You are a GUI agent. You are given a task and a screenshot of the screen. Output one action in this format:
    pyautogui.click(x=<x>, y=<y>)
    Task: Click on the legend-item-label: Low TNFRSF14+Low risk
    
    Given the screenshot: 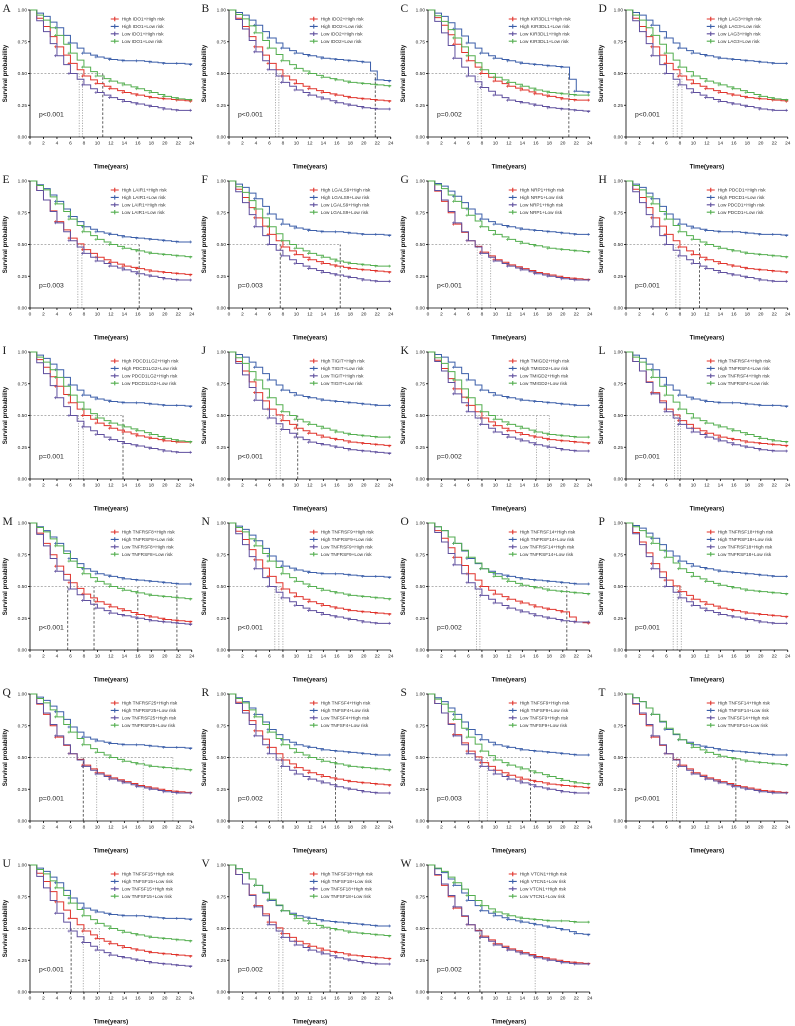 What is the action you would take?
    pyautogui.click(x=546, y=554)
    